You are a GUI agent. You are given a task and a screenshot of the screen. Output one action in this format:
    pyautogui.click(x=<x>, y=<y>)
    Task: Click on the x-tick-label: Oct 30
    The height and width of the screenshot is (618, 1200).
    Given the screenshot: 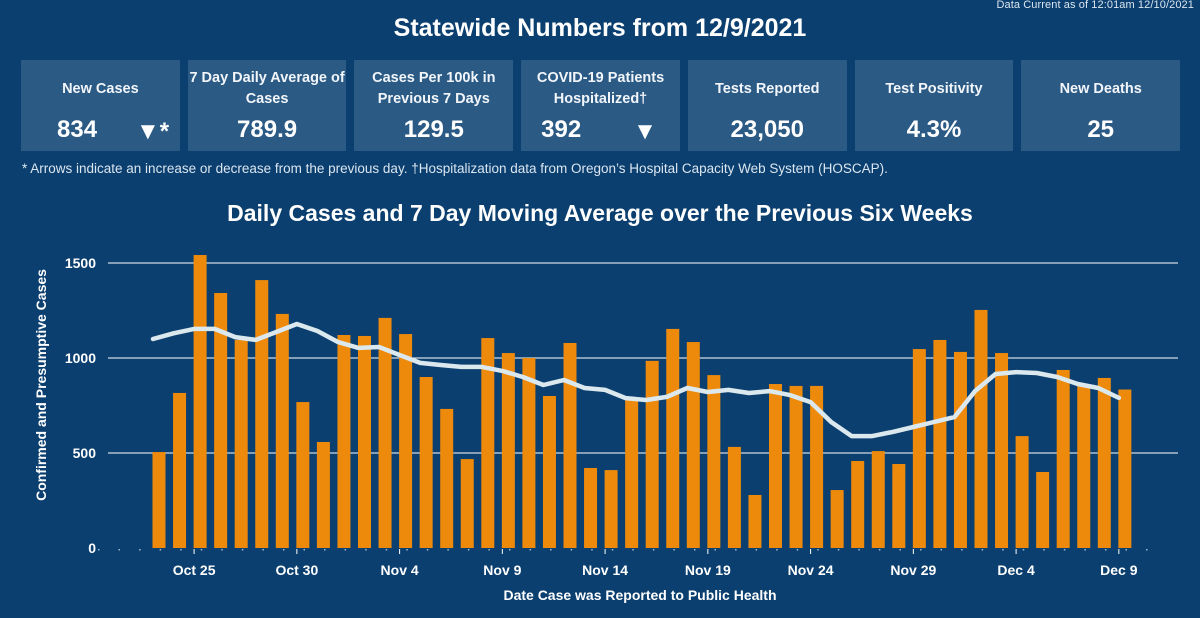 What is the action you would take?
    pyautogui.click(x=296, y=570)
    